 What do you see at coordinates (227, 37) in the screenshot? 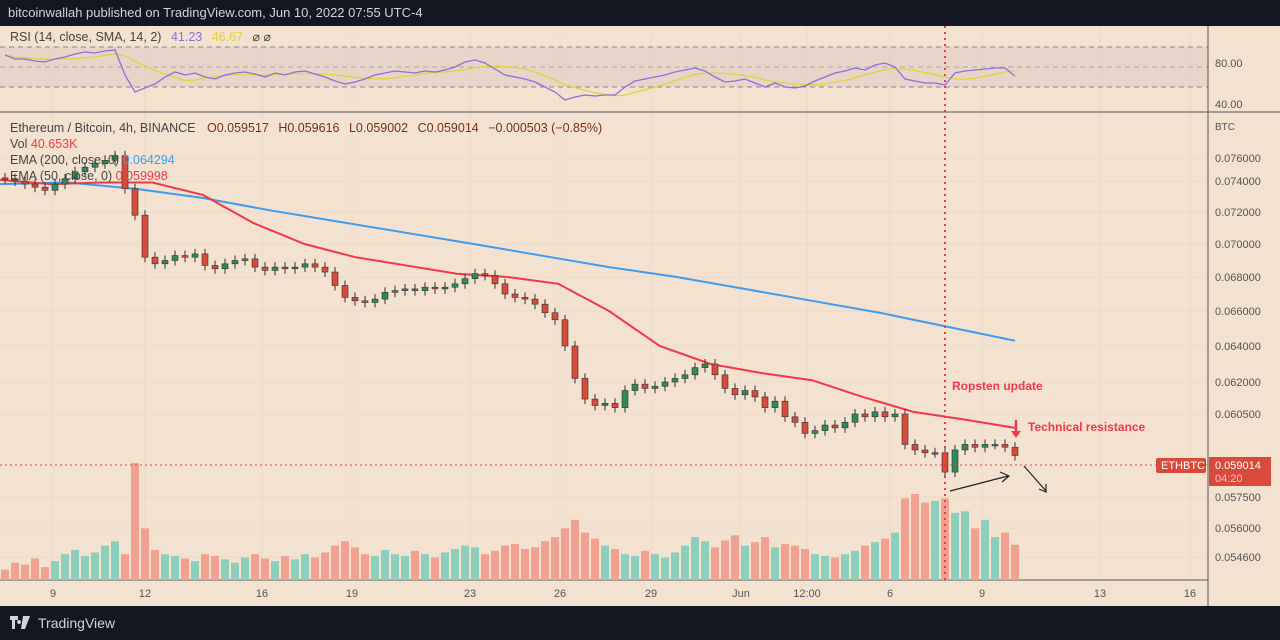
I see `rsi-sma-value: 46.67` at bounding box center [227, 37].